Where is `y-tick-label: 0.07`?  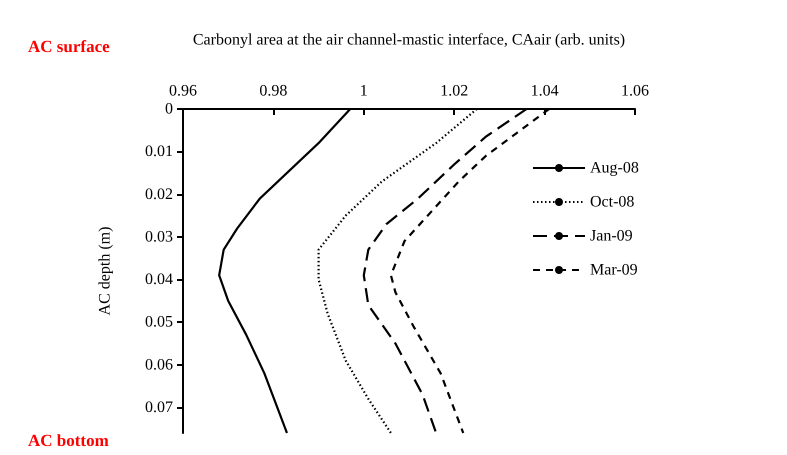
y-tick-label: 0.07 is located at coordinates (159, 407).